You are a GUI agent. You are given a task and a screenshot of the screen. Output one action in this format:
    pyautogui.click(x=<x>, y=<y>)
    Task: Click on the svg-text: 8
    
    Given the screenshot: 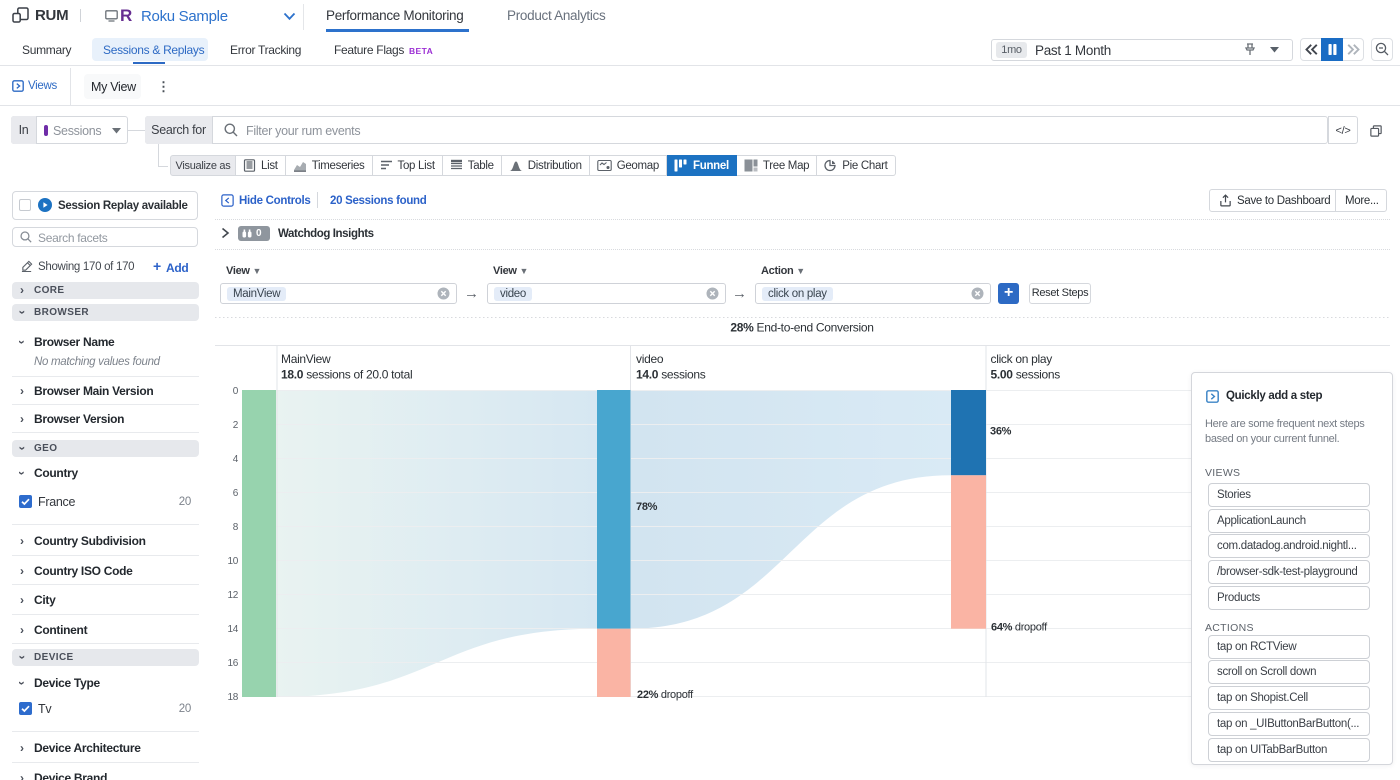 What is the action you would take?
    pyautogui.click(x=236, y=527)
    